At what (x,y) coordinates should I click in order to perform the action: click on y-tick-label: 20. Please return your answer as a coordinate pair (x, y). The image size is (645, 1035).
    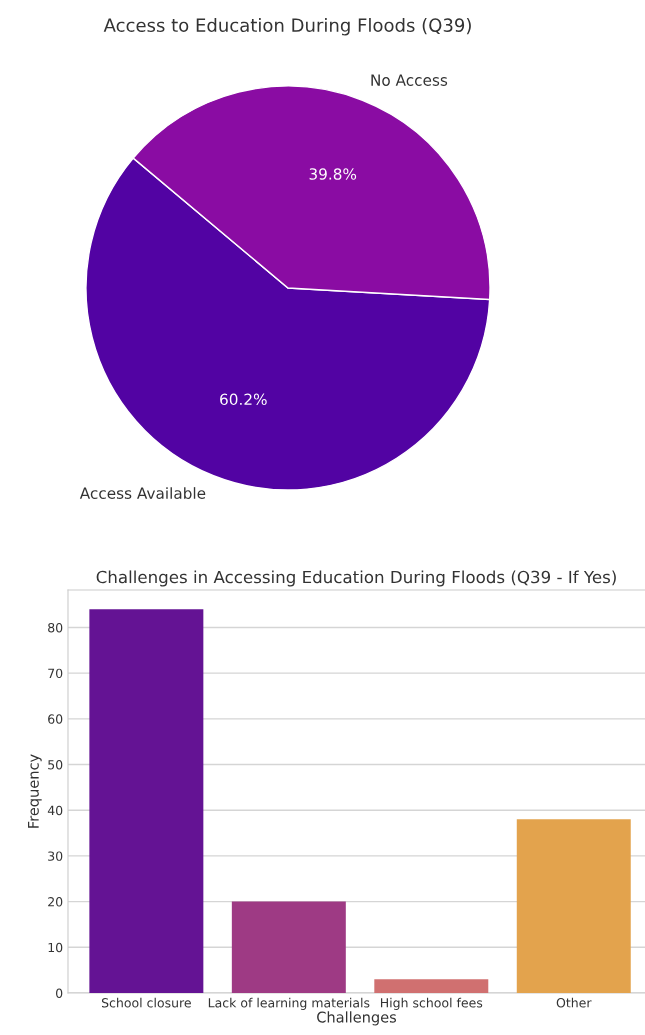
    Looking at the image, I should click on (55, 902).